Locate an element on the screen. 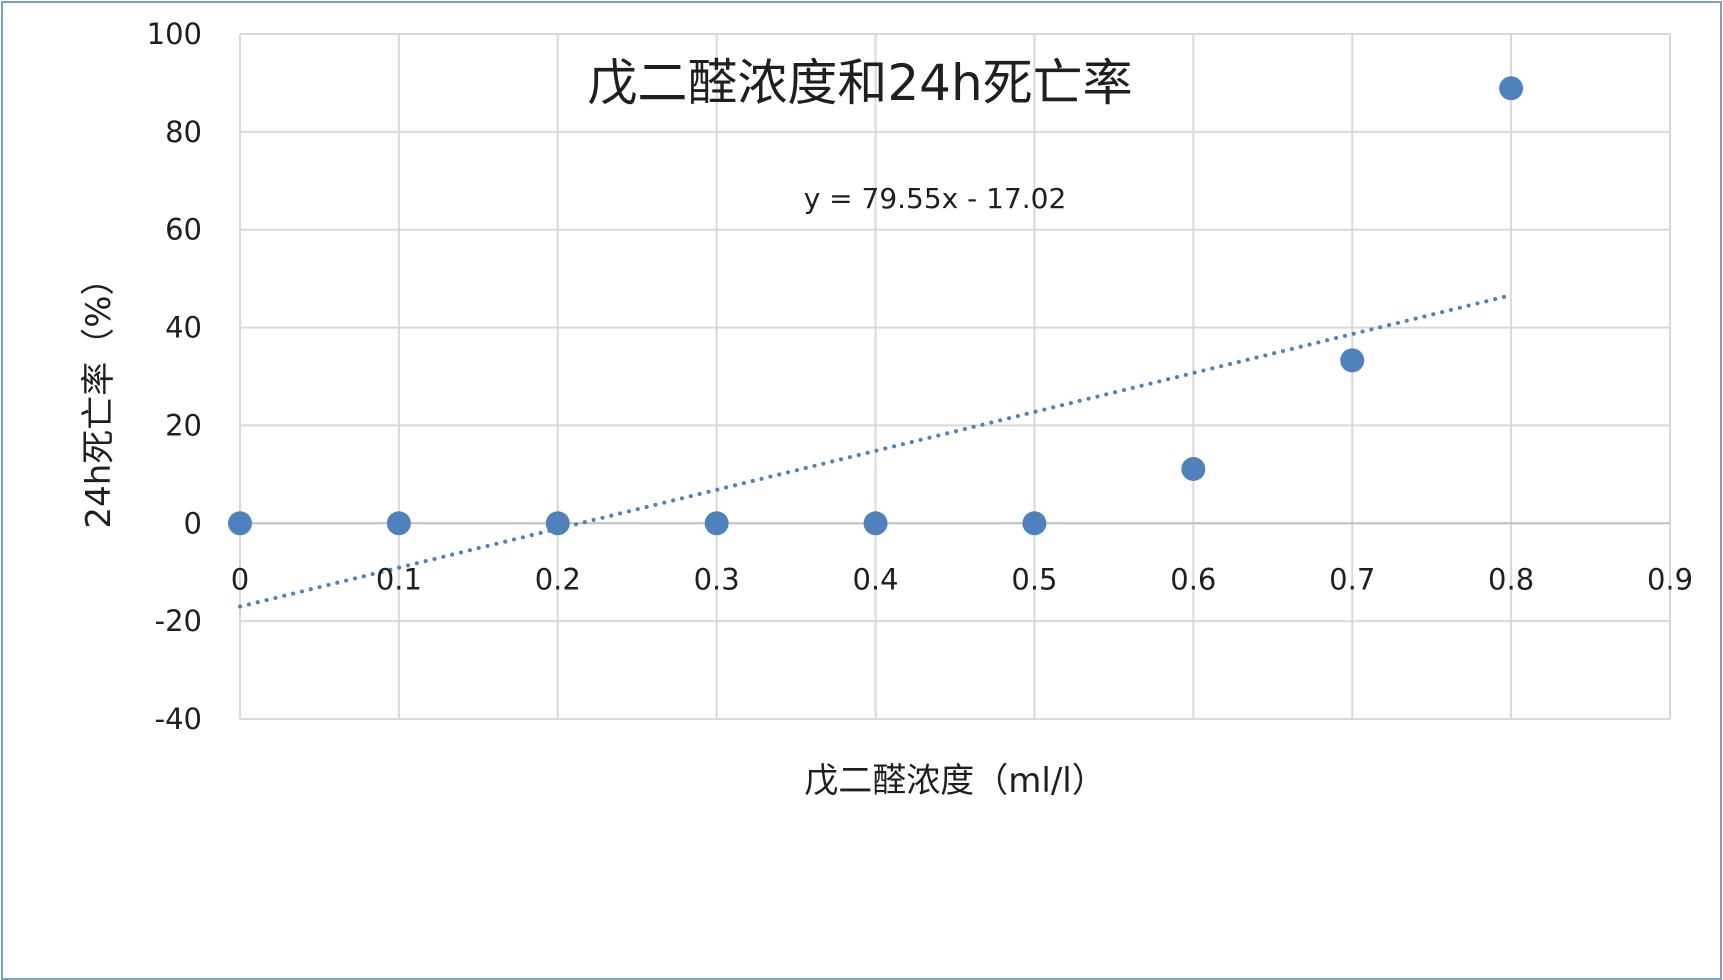 The width and height of the screenshot is (1723, 980). y-tick-label: 60 is located at coordinates (183, 230).